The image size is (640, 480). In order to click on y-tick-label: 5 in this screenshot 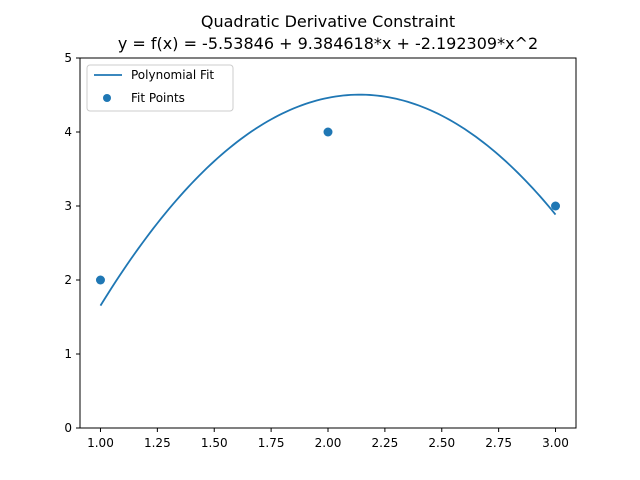, I will do `click(68, 58)`.